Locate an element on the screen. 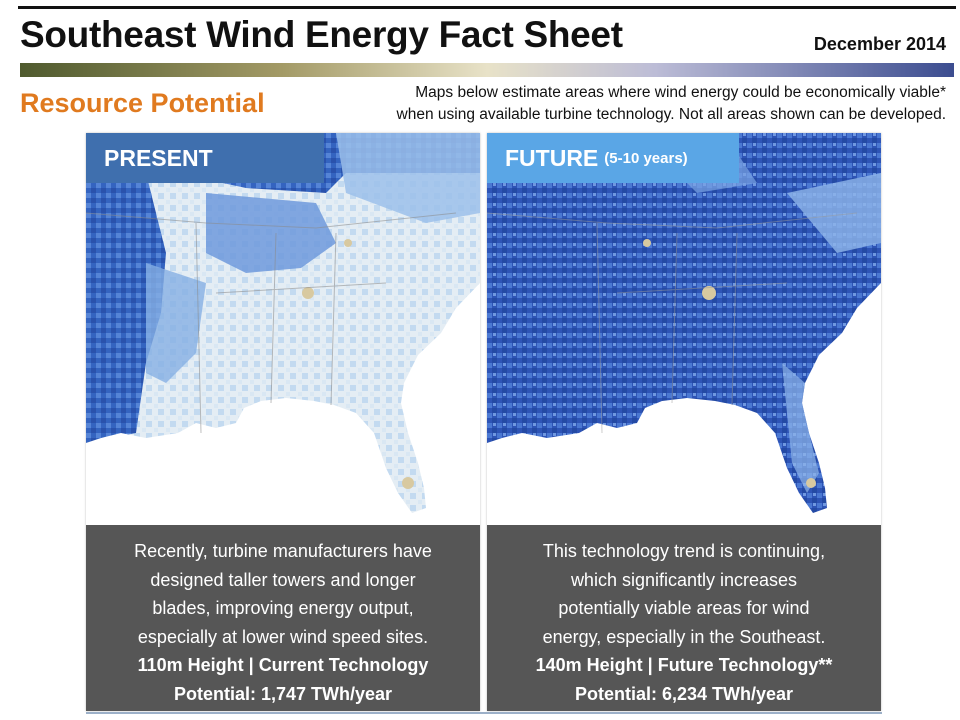 The height and width of the screenshot is (720, 960). future-text-line-2: which significantly increases is located at coordinates (684, 579).